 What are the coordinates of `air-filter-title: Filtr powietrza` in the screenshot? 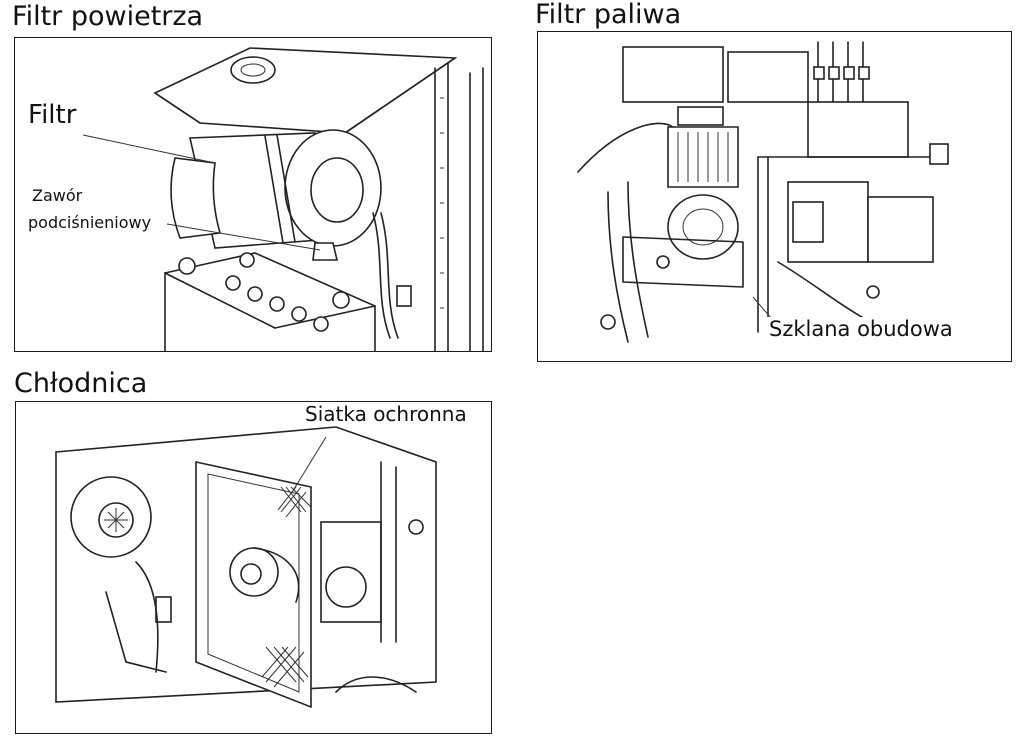 It's located at (108, 16).